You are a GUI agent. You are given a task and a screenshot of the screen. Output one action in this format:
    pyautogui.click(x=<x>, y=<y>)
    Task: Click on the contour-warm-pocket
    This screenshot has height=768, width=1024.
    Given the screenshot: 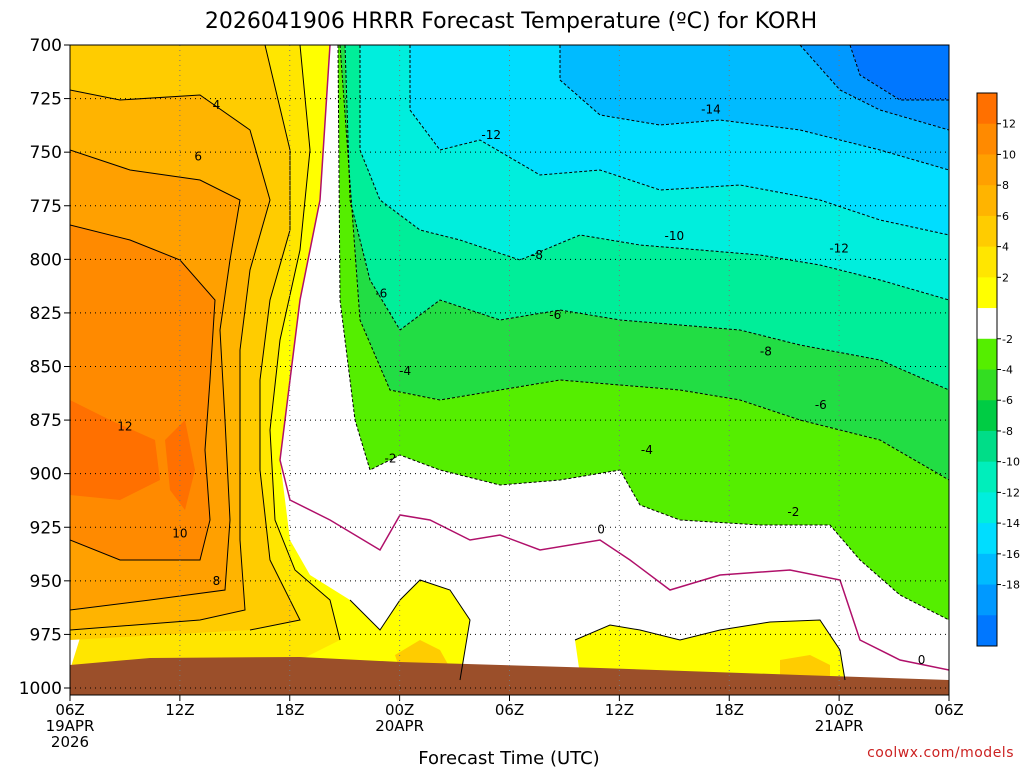 What is the action you would take?
    pyautogui.click(x=710, y=650)
    